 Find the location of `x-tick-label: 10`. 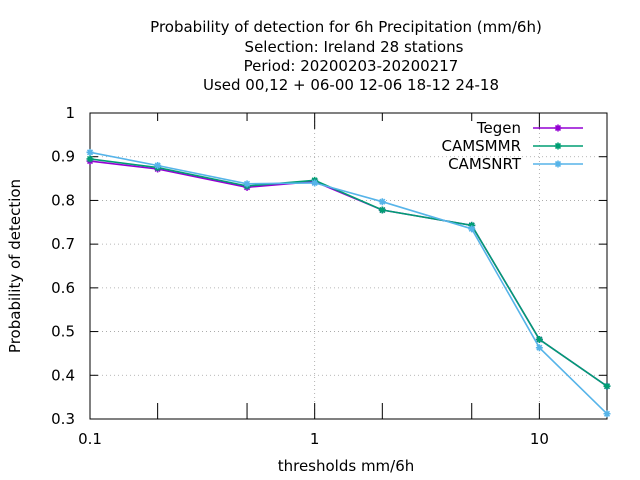

x-tick-label: 10 is located at coordinates (539, 439).